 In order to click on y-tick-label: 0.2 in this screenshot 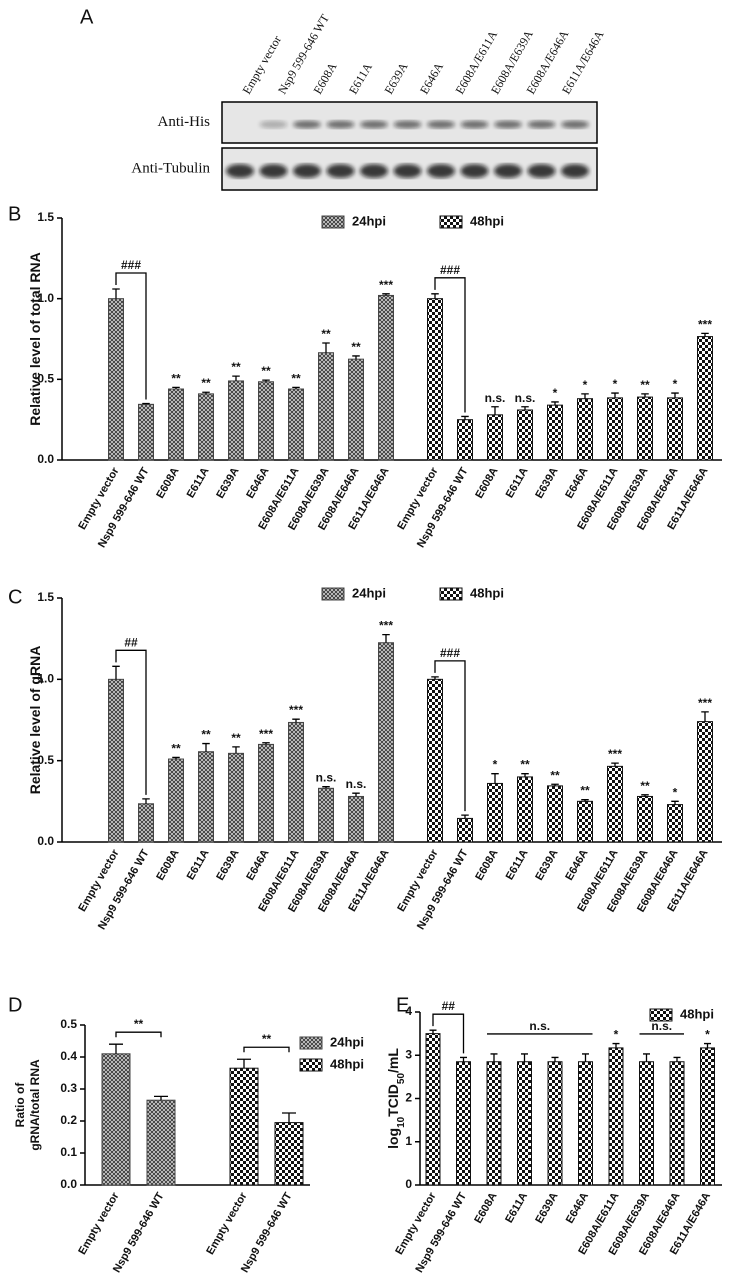, I will do `click(68, 1120)`.